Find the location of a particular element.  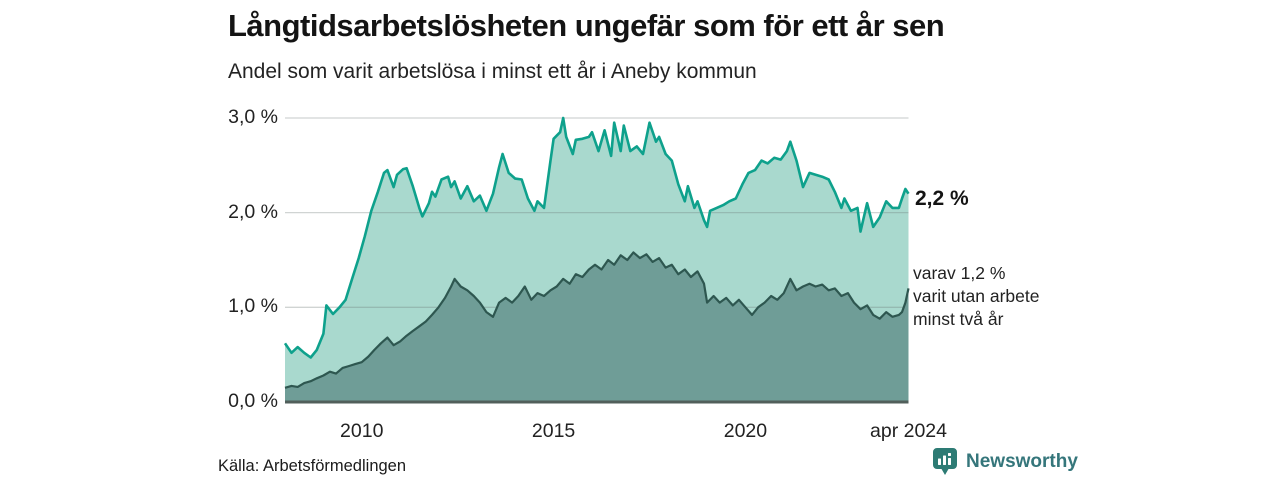

y-tick-label: 1,0 % is located at coordinates (253, 306).